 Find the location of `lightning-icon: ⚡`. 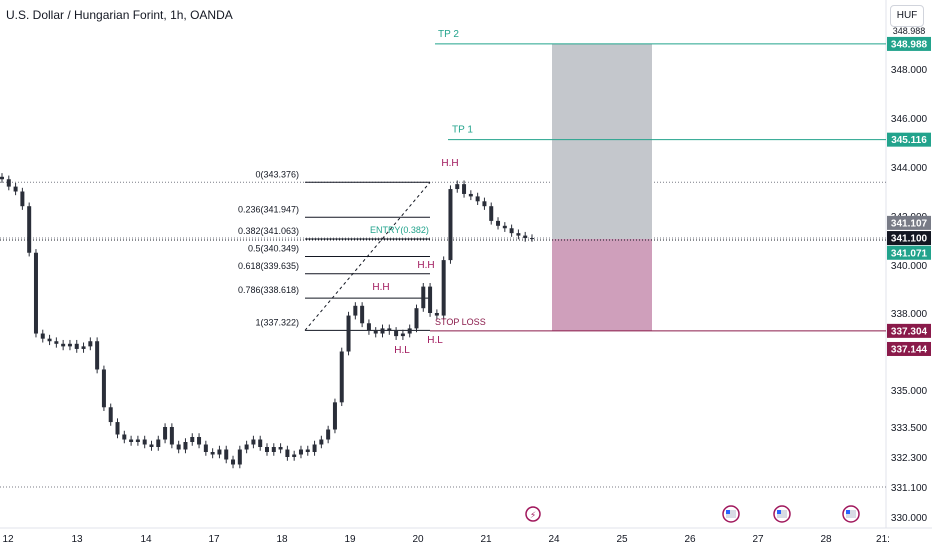

lightning-icon: ⚡ is located at coordinates (533, 515).